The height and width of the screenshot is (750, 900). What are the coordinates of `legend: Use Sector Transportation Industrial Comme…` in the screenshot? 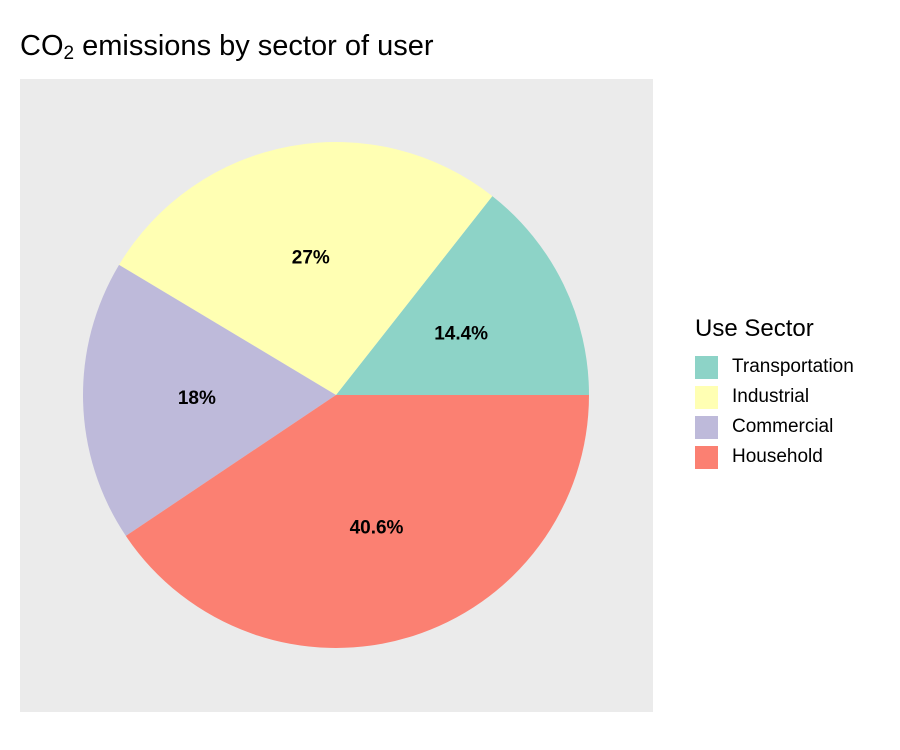 It's located at (774, 393).